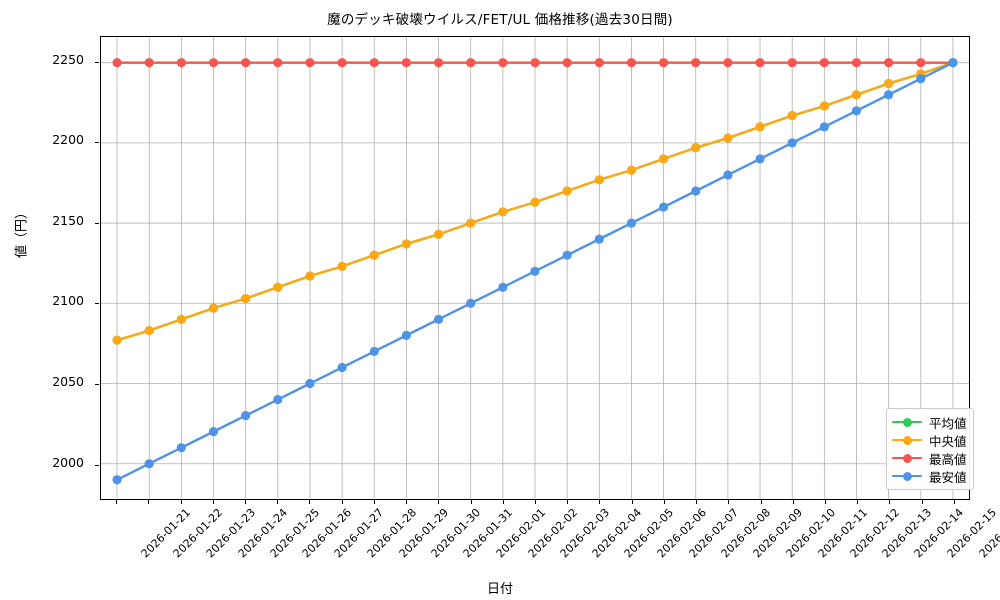 Image resolution: width=1000 pixels, height=600 pixels. I want to click on chart-legend: 平均値 中央値 最高値, so click(930, 449).